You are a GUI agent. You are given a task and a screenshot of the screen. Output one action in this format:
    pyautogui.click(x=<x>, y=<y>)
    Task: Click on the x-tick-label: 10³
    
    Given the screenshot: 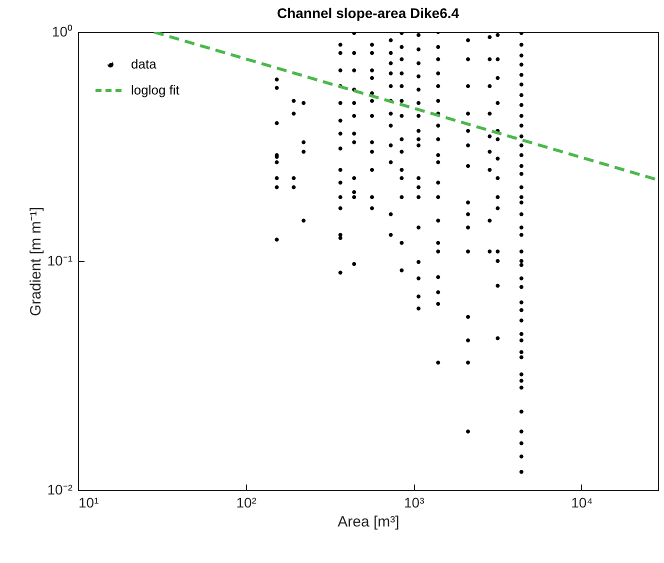 What is the action you would take?
    pyautogui.click(x=414, y=502)
    